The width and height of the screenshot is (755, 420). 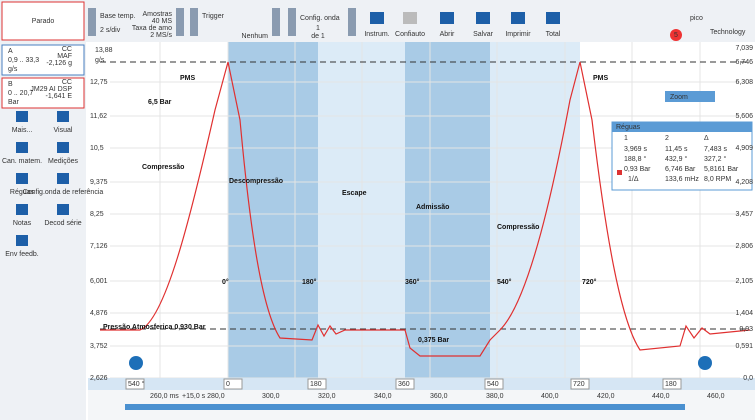 What do you see at coordinates (110, 30) in the screenshot?
I see `value: 2 s/div` at bounding box center [110, 30].